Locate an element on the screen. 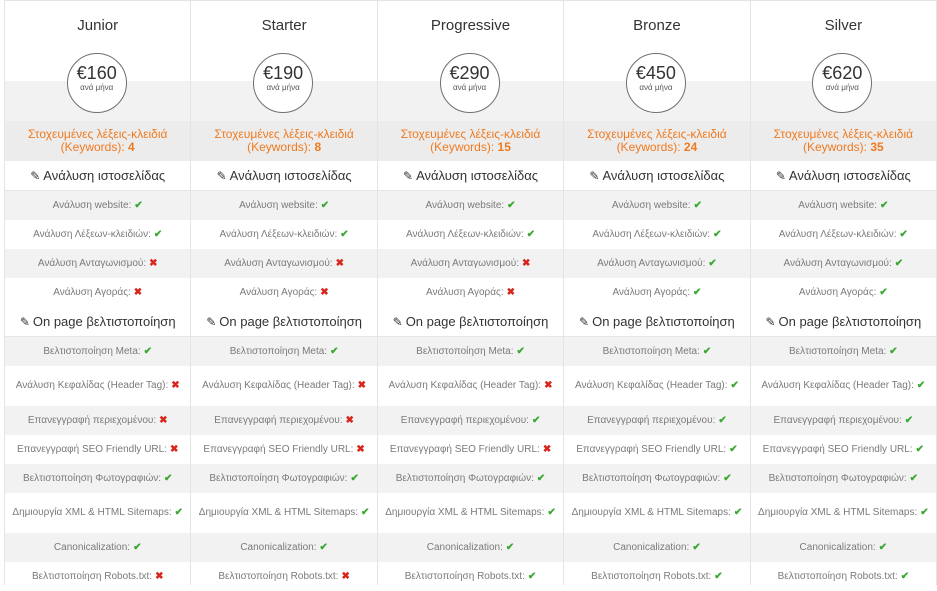  feature-row: Ανάλυση Ανταγωνισμού: ✖ is located at coordinates (470, 263).